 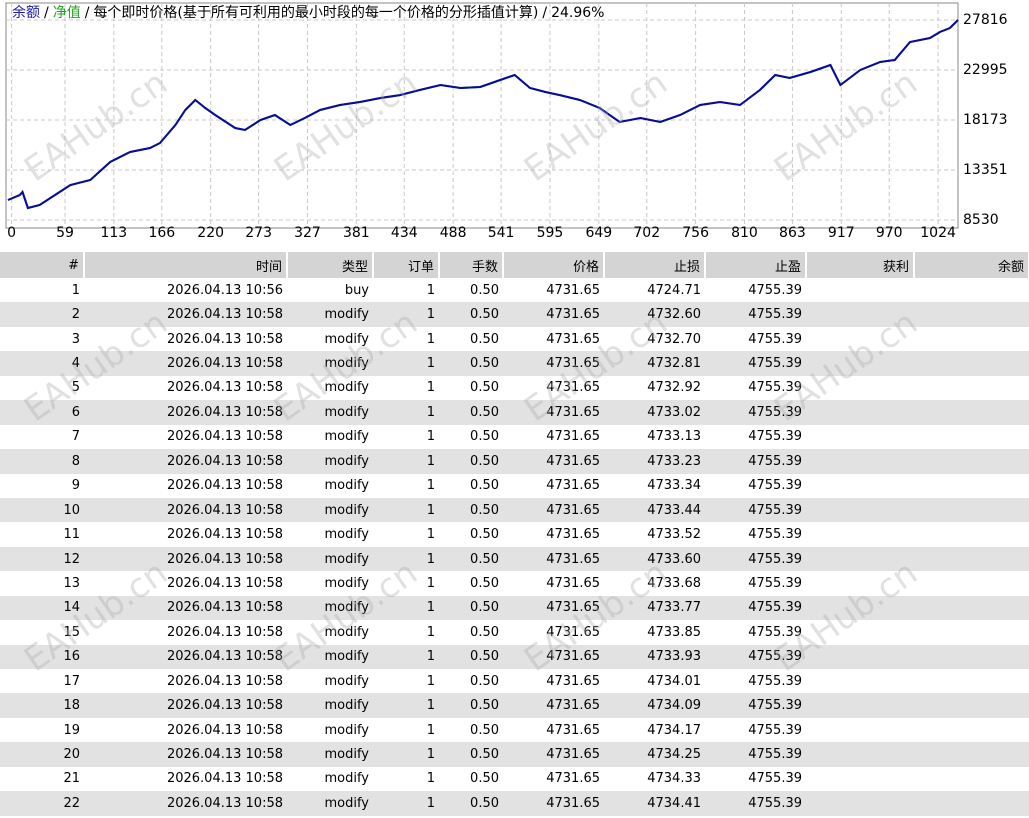 I want to click on table-cell: 2026.04.13 10:56, so click(x=224, y=290).